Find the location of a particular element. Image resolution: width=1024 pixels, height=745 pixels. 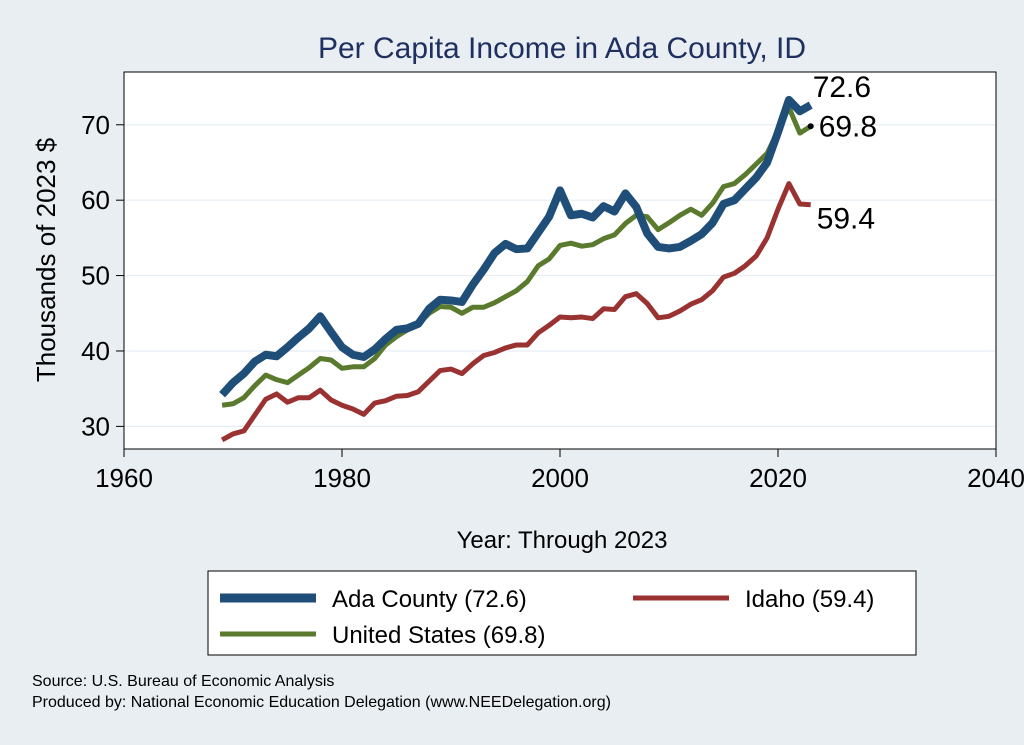

x-axis-label: Year: Through 2023 is located at coordinates (562, 540).